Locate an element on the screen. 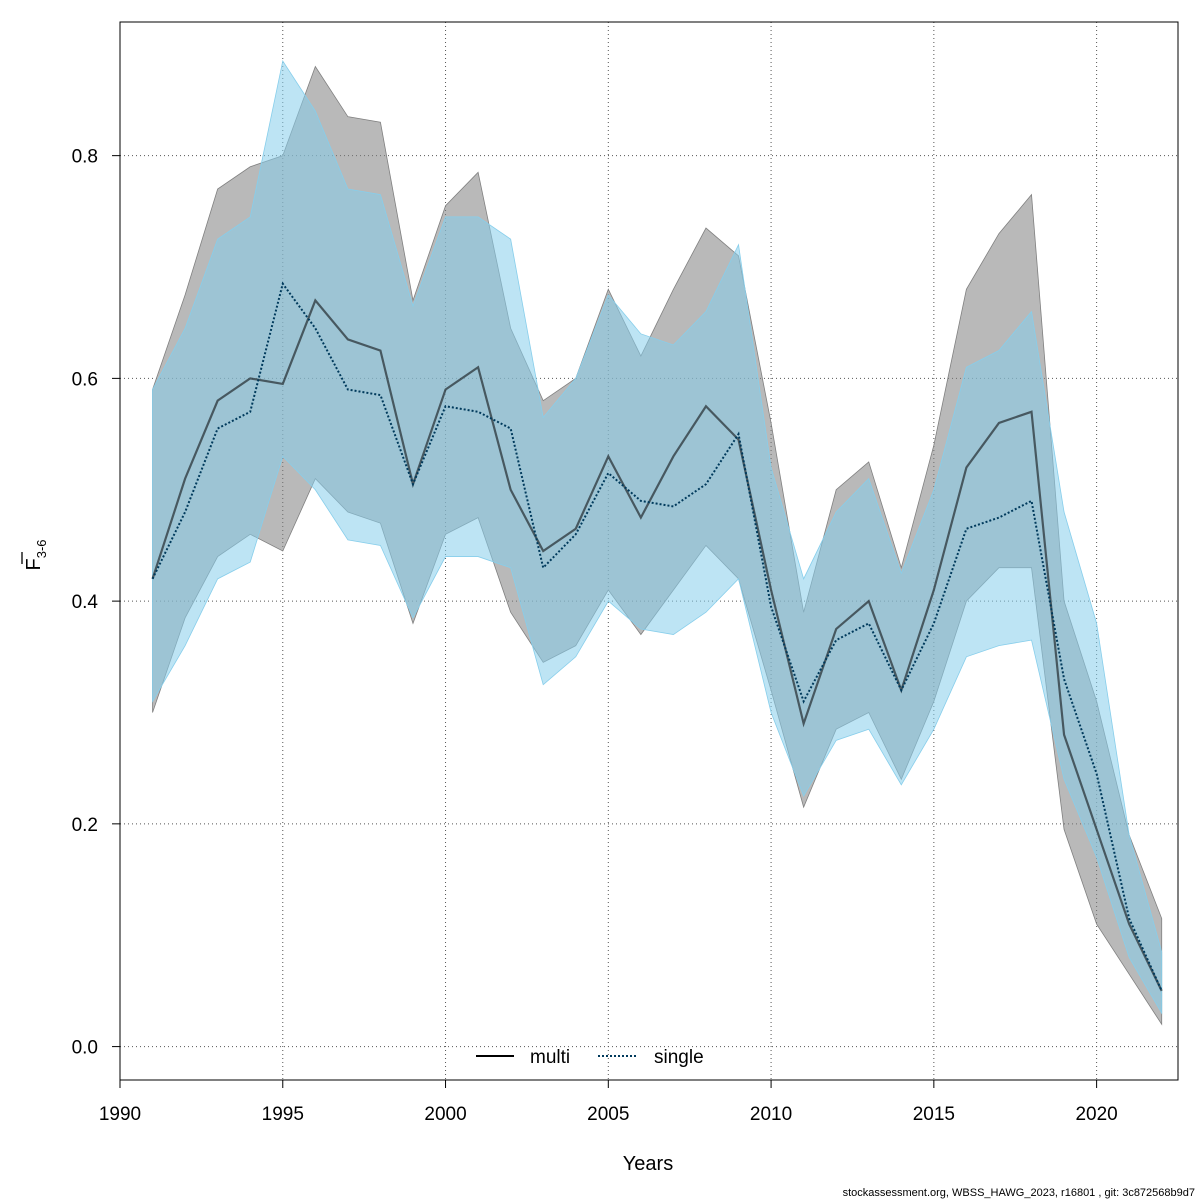  x-tick-label-2020: 2020 is located at coordinates (1096, 1114).